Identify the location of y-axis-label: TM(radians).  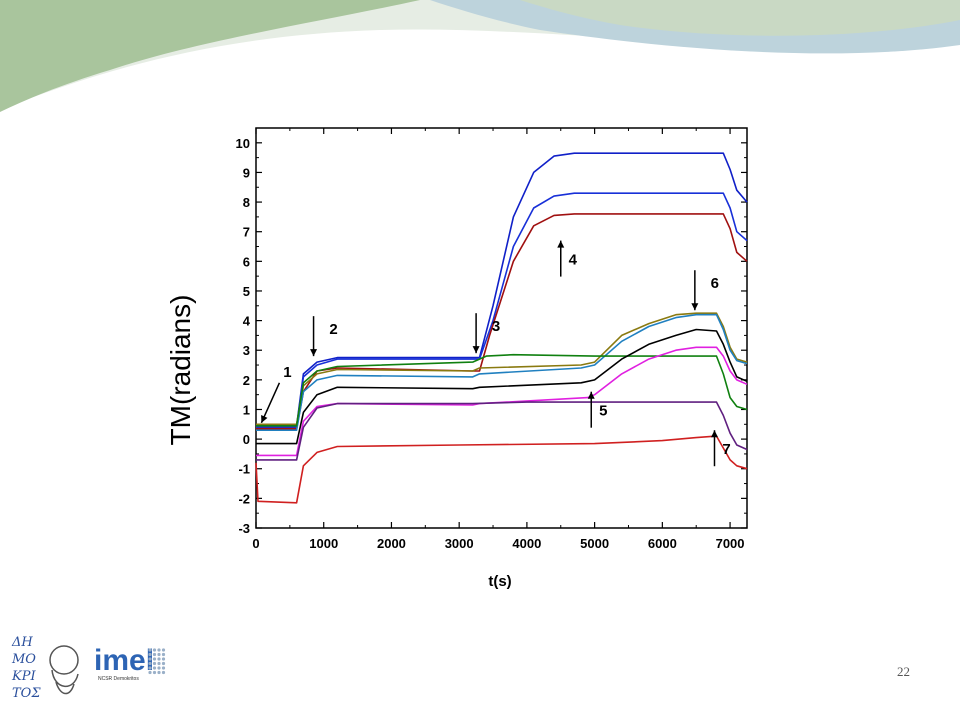
(180, 370).